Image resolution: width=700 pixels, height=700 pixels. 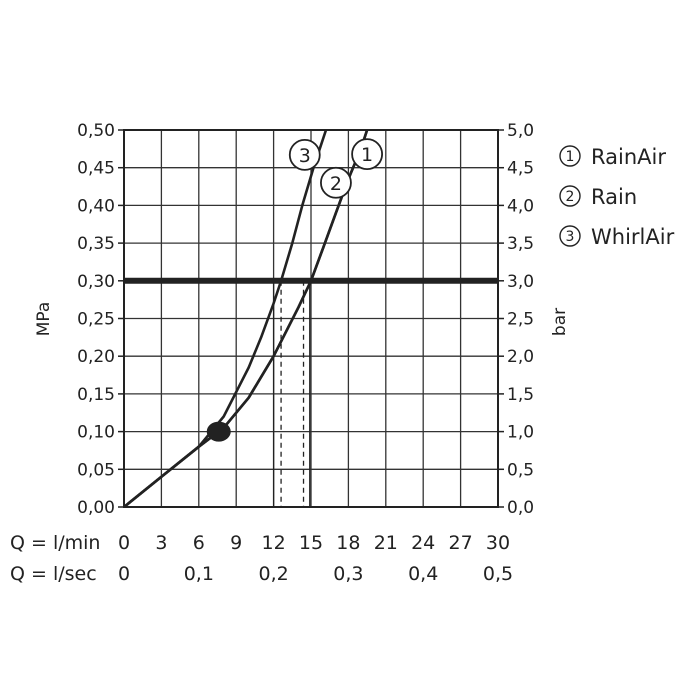 What do you see at coordinates (96, 357) in the screenshot?
I see `y-tick-label-left: 0,20` at bounding box center [96, 357].